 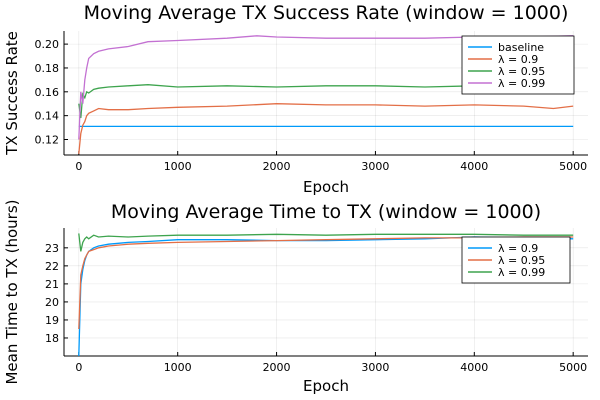 What do you see at coordinates (52, 302) in the screenshot?
I see `y-tick-label: 20` at bounding box center [52, 302].